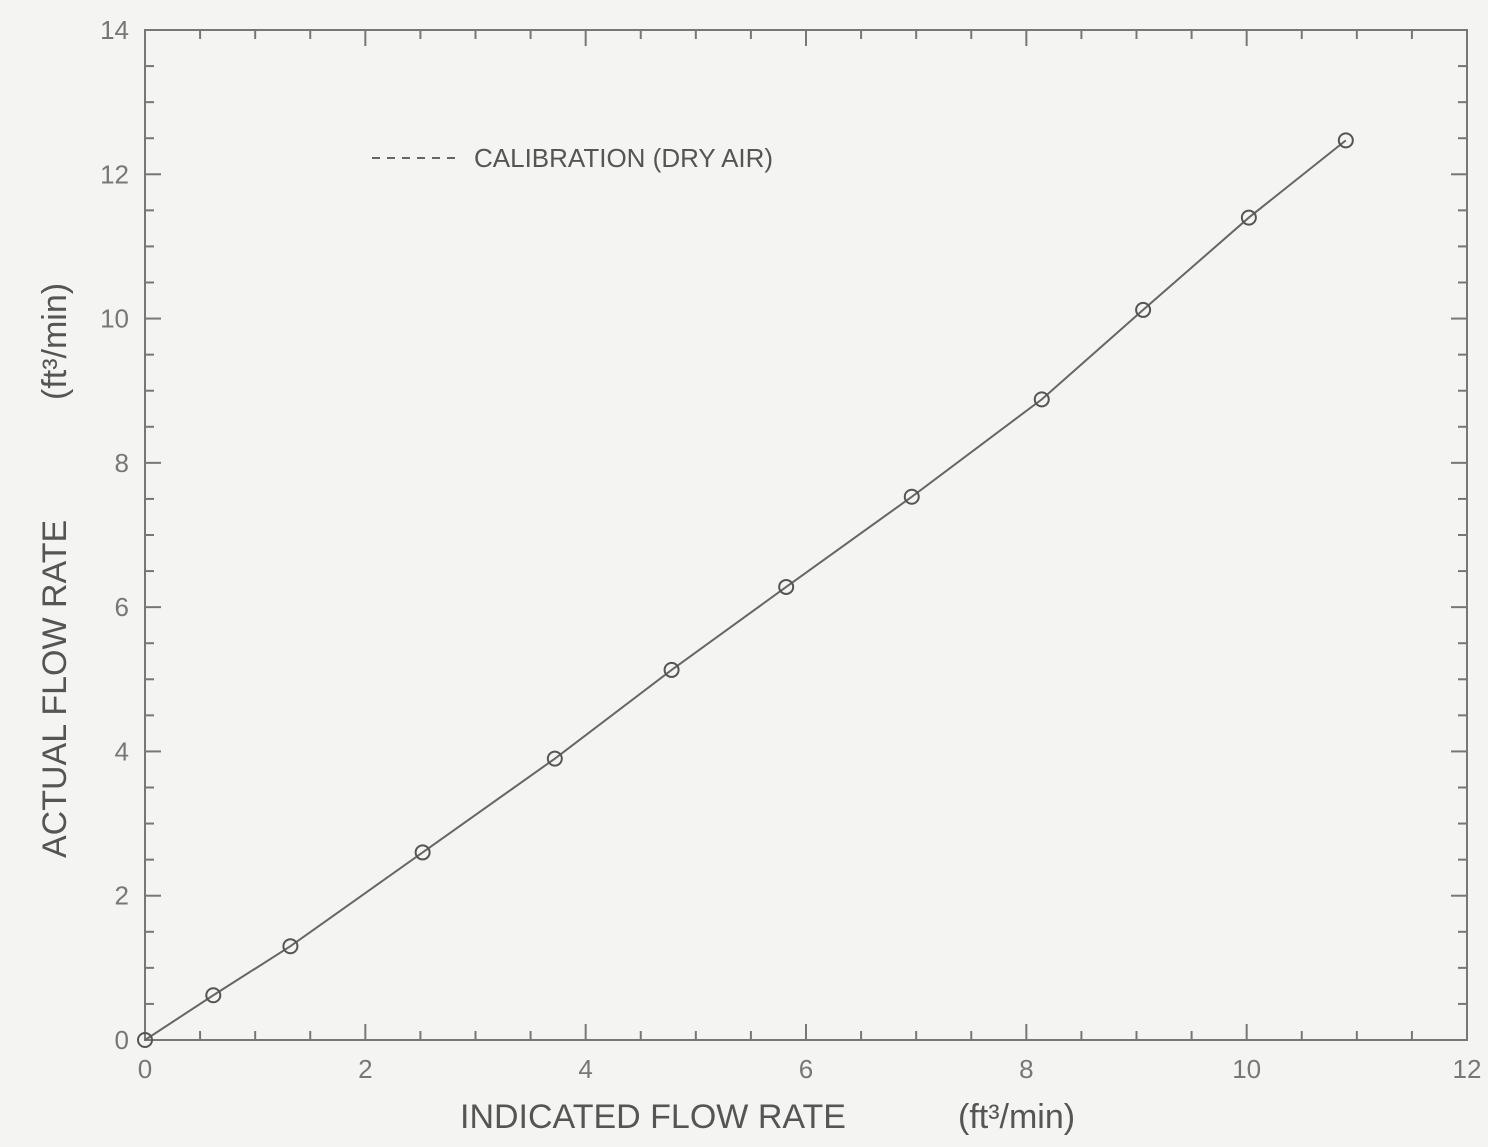  What do you see at coordinates (145, 1069) in the screenshot?
I see `x-tick-label: 0` at bounding box center [145, 1069].